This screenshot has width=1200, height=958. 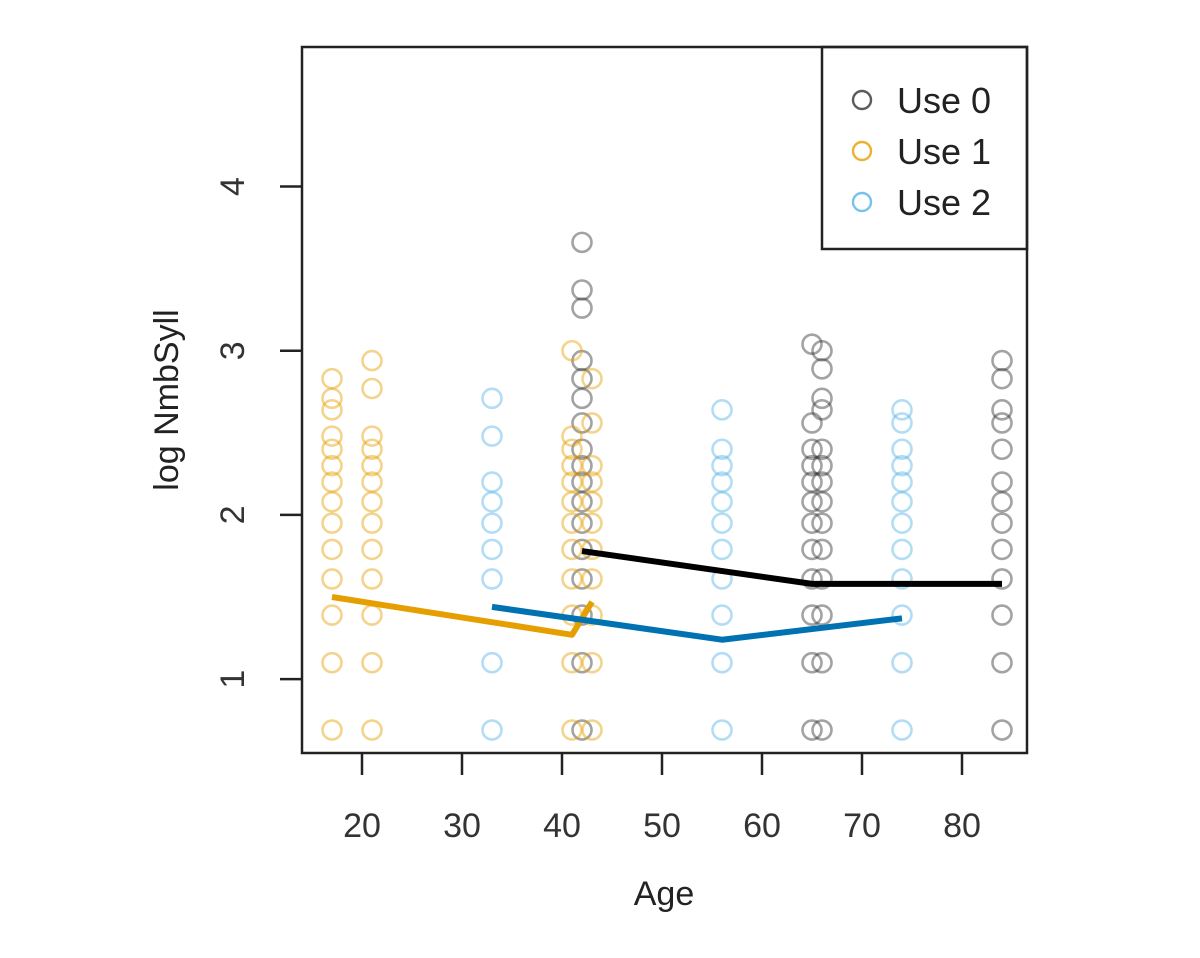 What do you see at coordinates (962, 826) in the screenshot?
I see `x-tick-label: 80` at bounding box center [962, 826].